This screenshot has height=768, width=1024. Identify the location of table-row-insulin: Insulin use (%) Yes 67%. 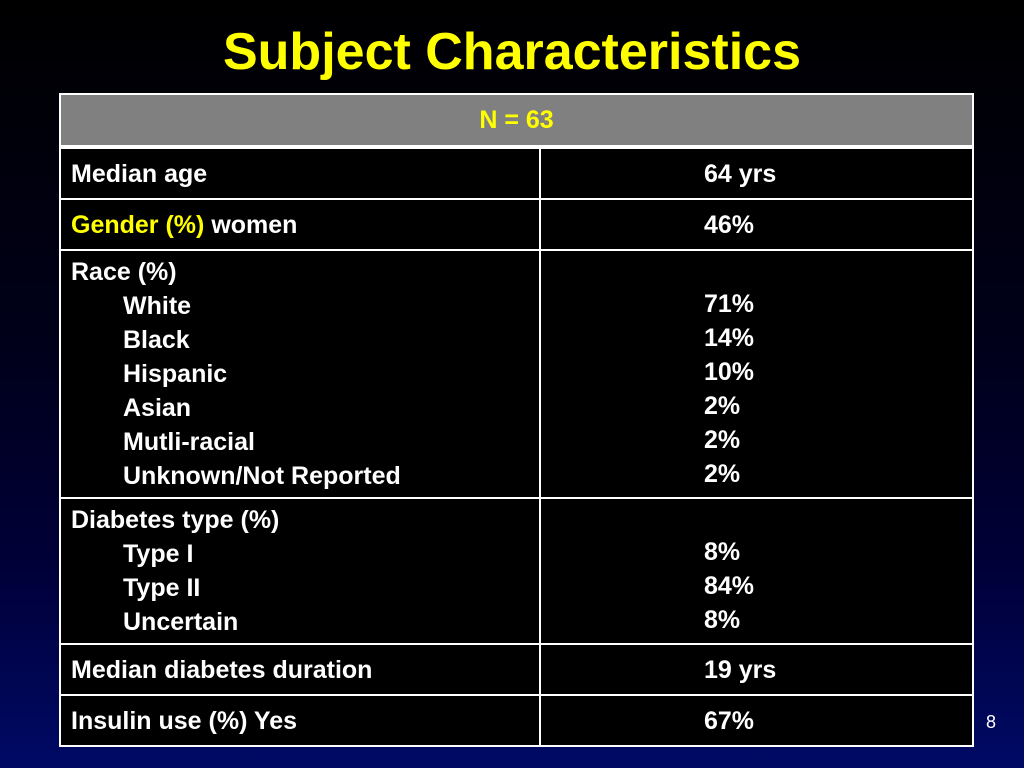
(516, 720).